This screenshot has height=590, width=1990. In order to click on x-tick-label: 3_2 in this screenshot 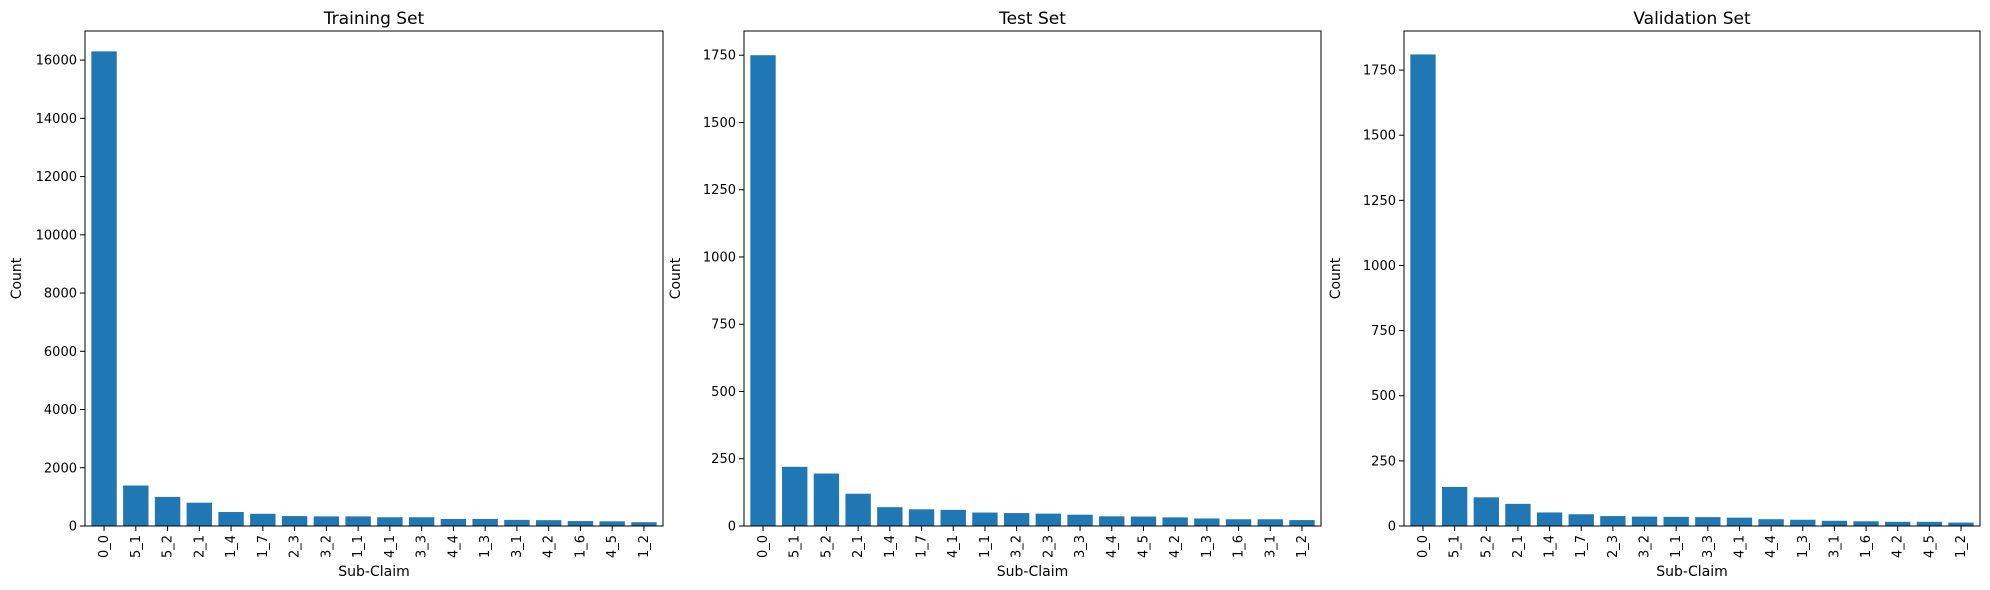, I will do `click(326, 546)`.